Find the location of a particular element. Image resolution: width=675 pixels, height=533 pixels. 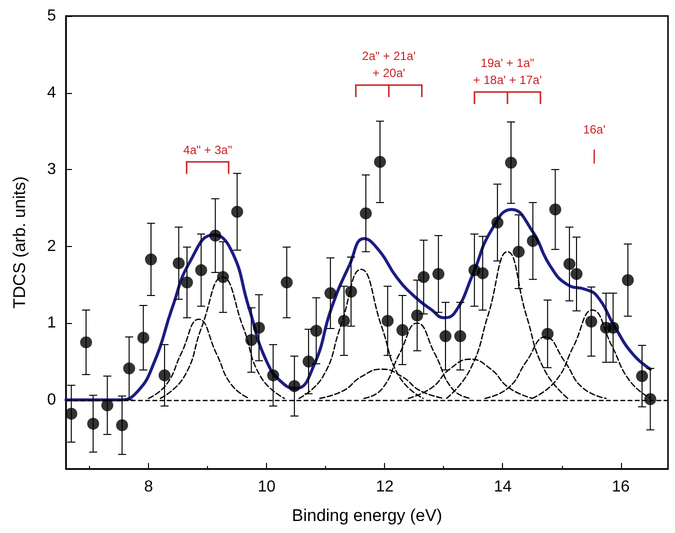

y-tick-label: 3 is located at coordinates (51, 169).